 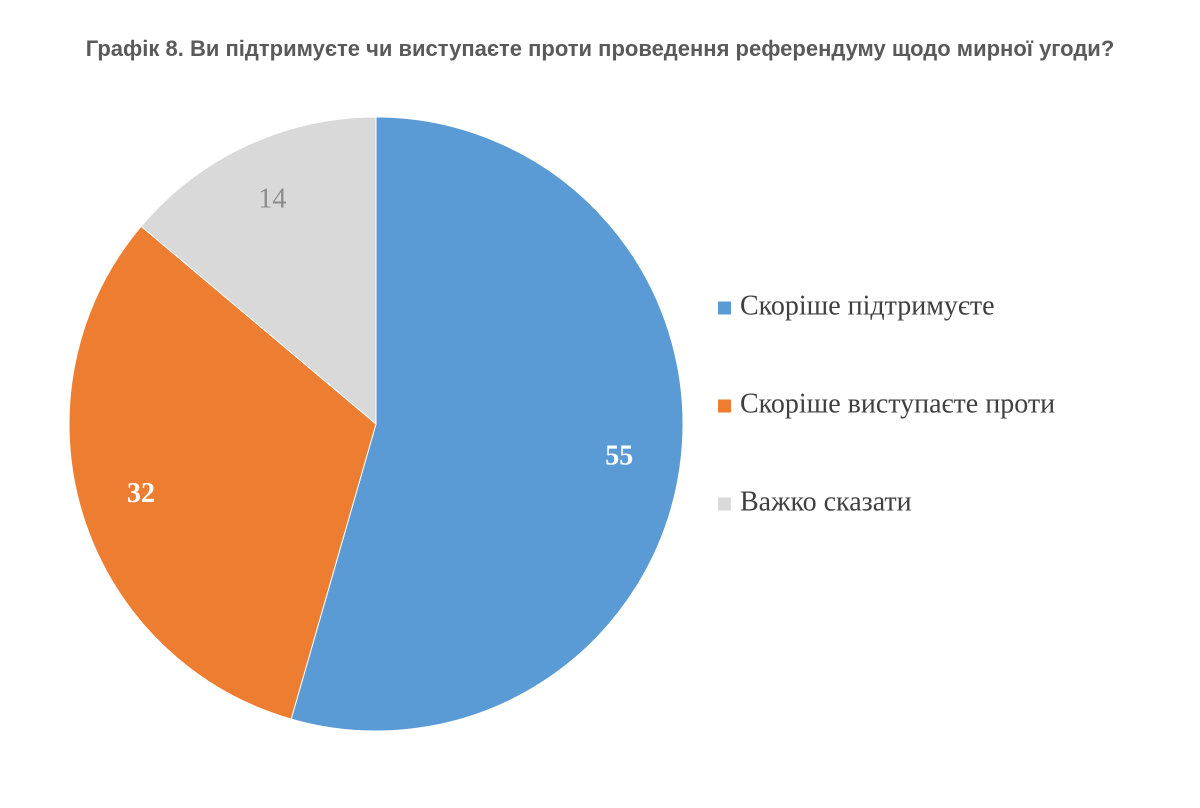 What do you see at coordinates (141, 493) in the screenshot?
I see `data-label-2: 32` at bounding box center [141, 493].